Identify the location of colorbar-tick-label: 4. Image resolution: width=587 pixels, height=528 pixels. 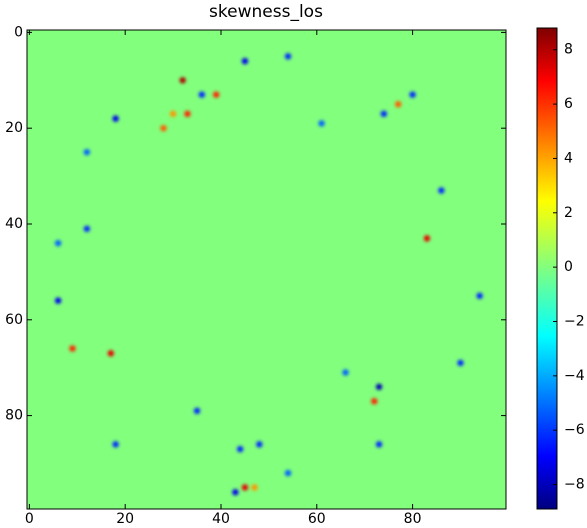
(568, 158).